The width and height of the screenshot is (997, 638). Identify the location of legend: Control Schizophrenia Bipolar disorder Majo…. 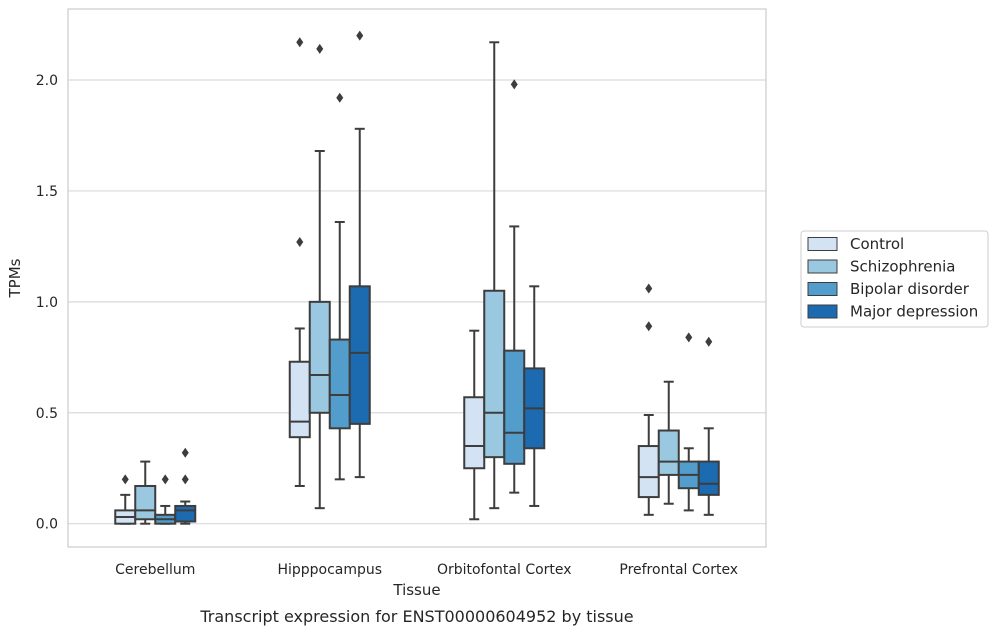
(894, 279).